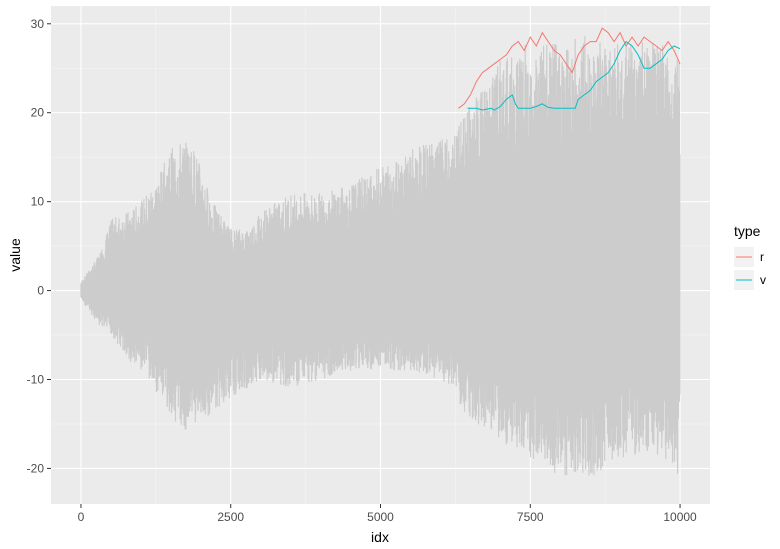 This screenshot has height=549, width=780. I want to click on legend-title: type, so click(747, 231).